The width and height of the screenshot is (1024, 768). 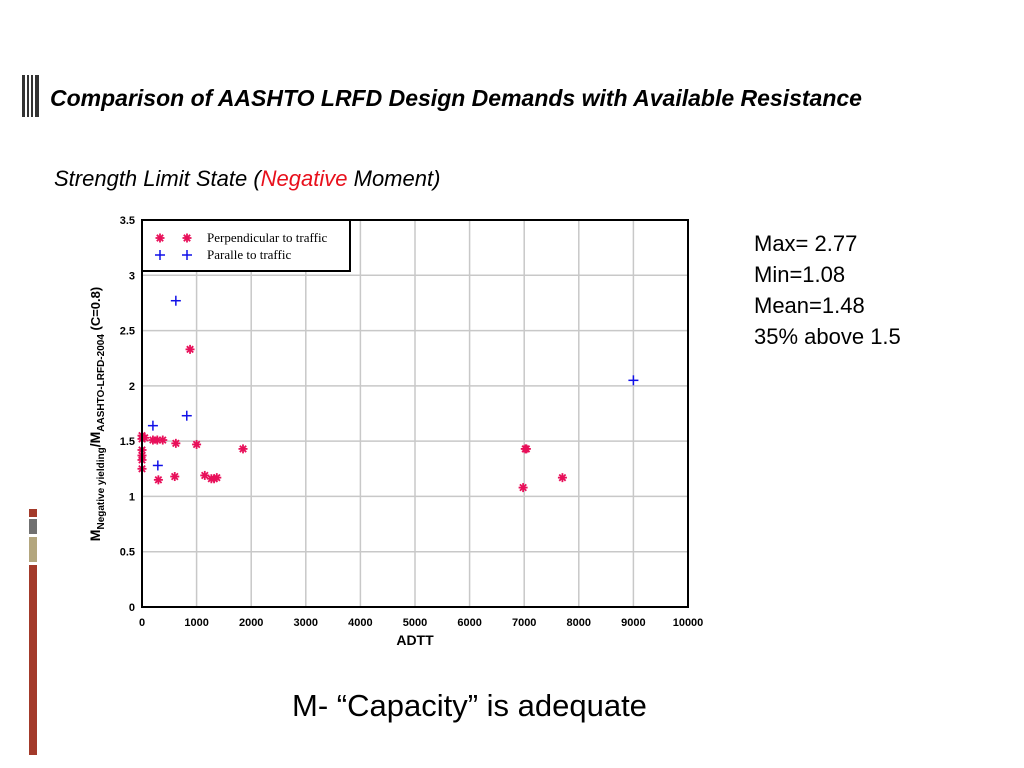 I want to click on x-tick-label: 5000, so click(x=415, y=623).